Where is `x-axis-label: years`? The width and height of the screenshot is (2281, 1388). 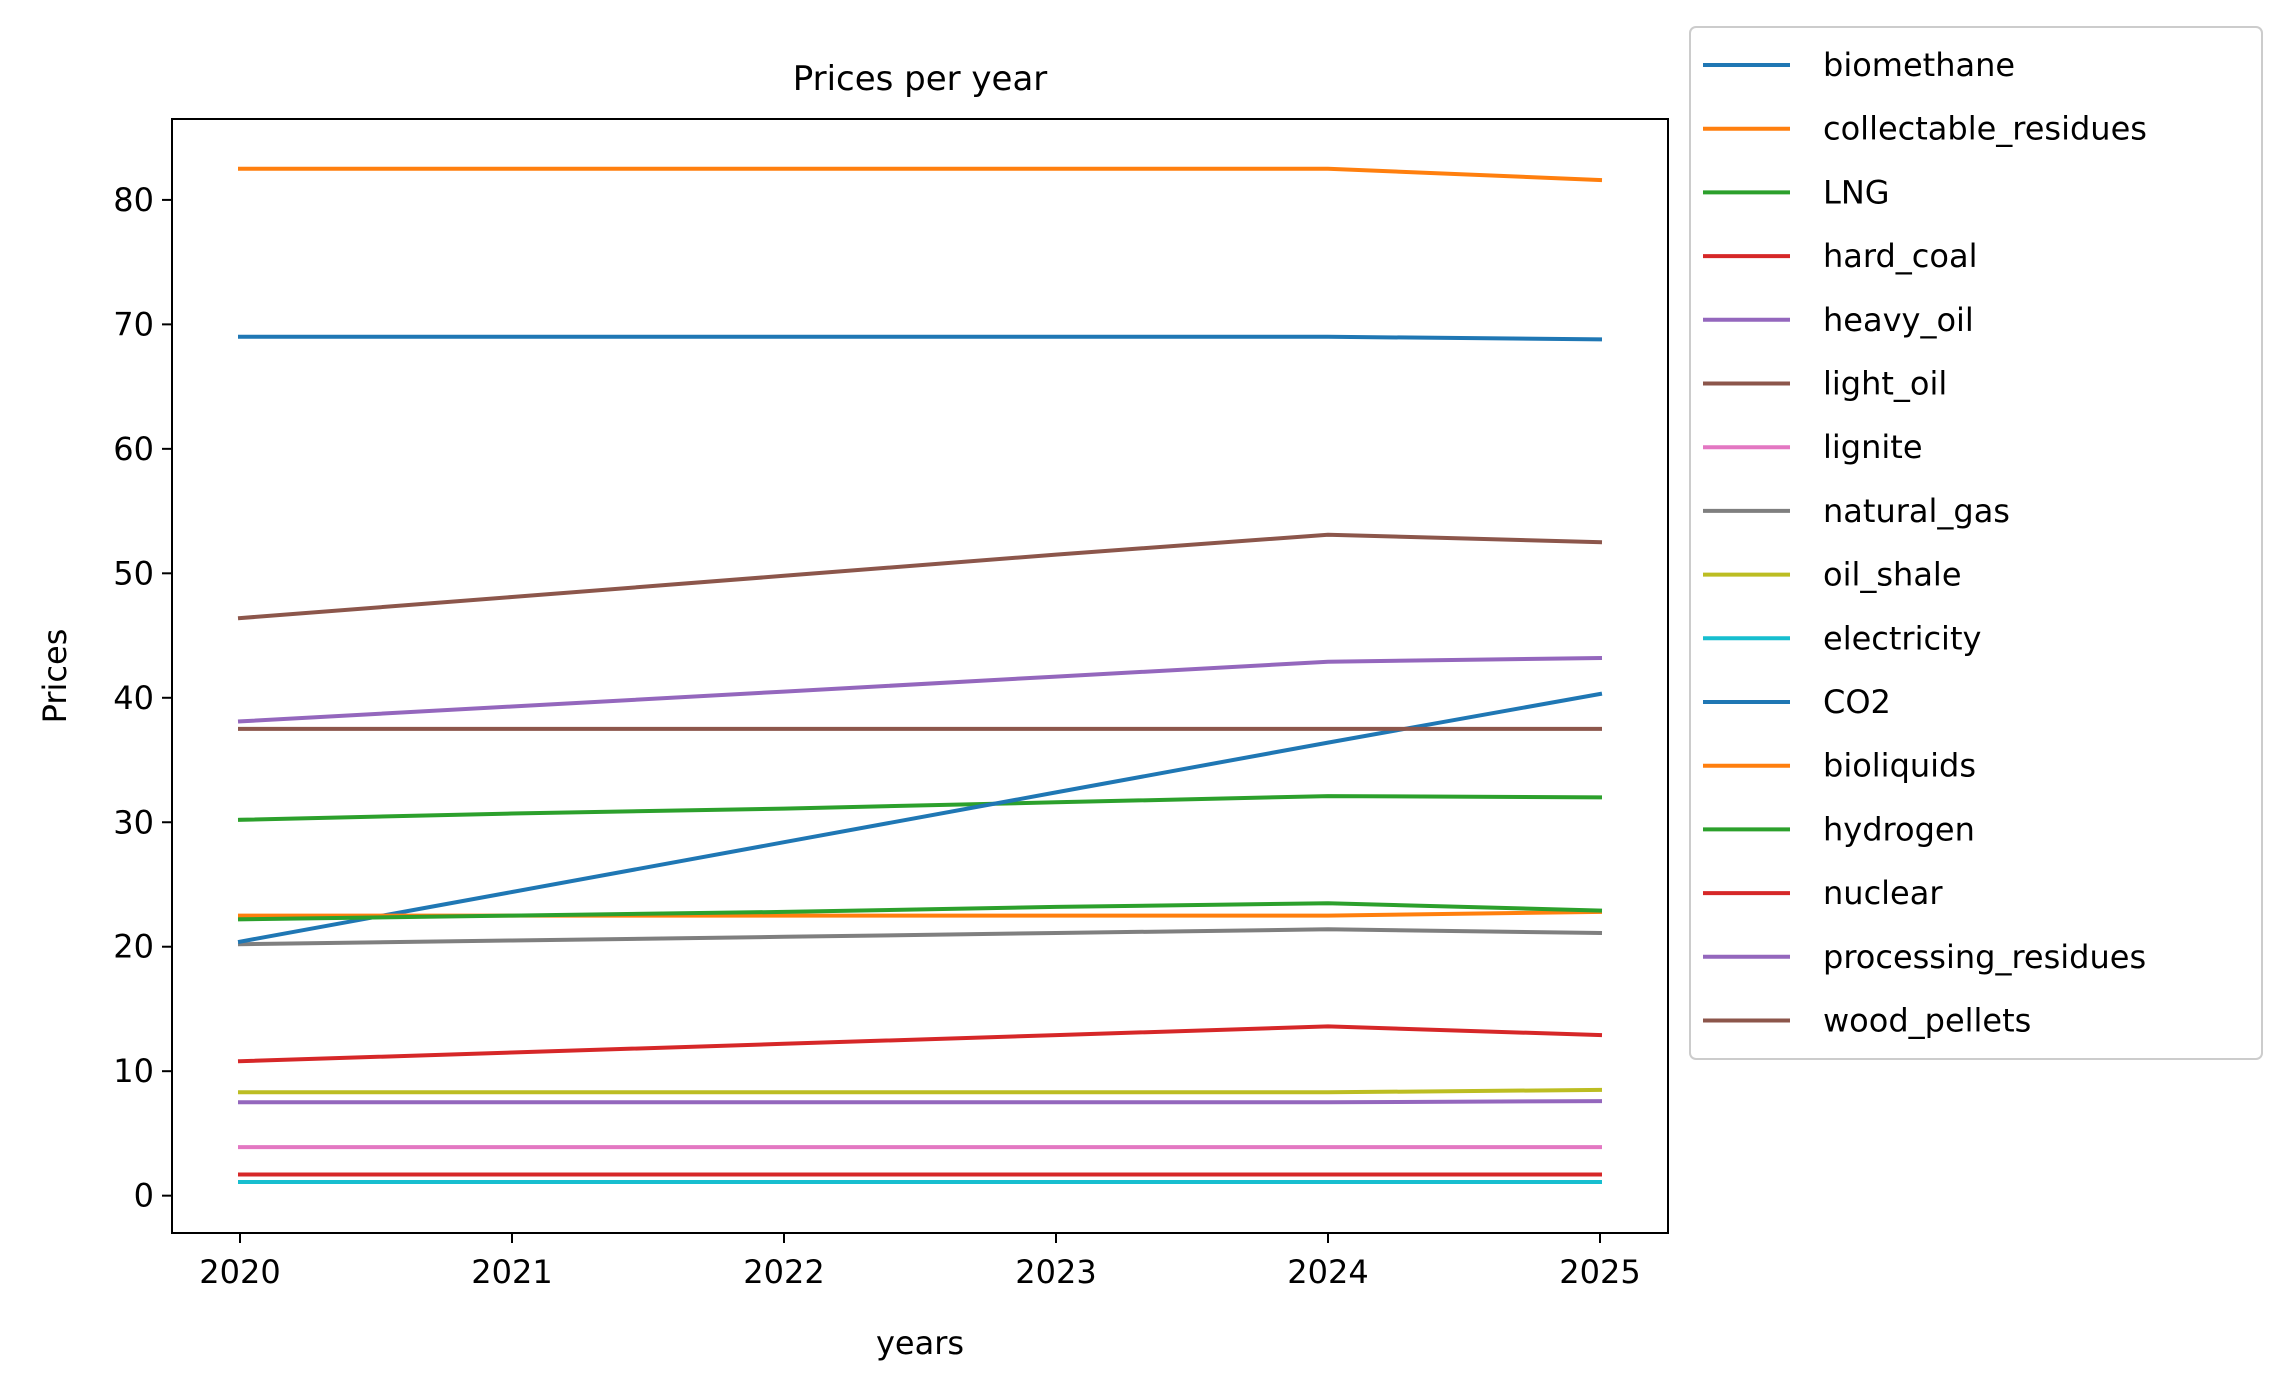 x-axis-label: years is located at coordinates (920, 1343).